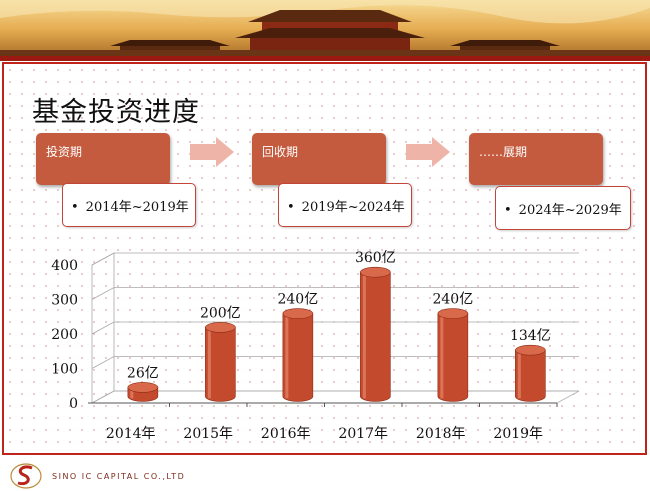 The image size is (650, 491). Describe the element at coordinates (208, 434) in the screenshot. I see `x-tick-label: 2015年` at that location.